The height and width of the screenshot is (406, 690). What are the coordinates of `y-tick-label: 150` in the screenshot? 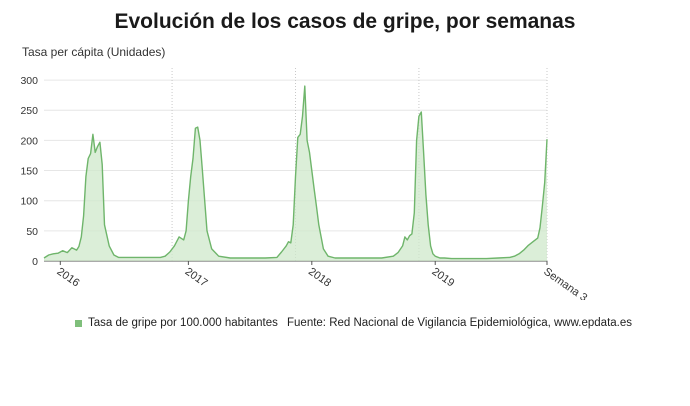 It's located at (29, 172).